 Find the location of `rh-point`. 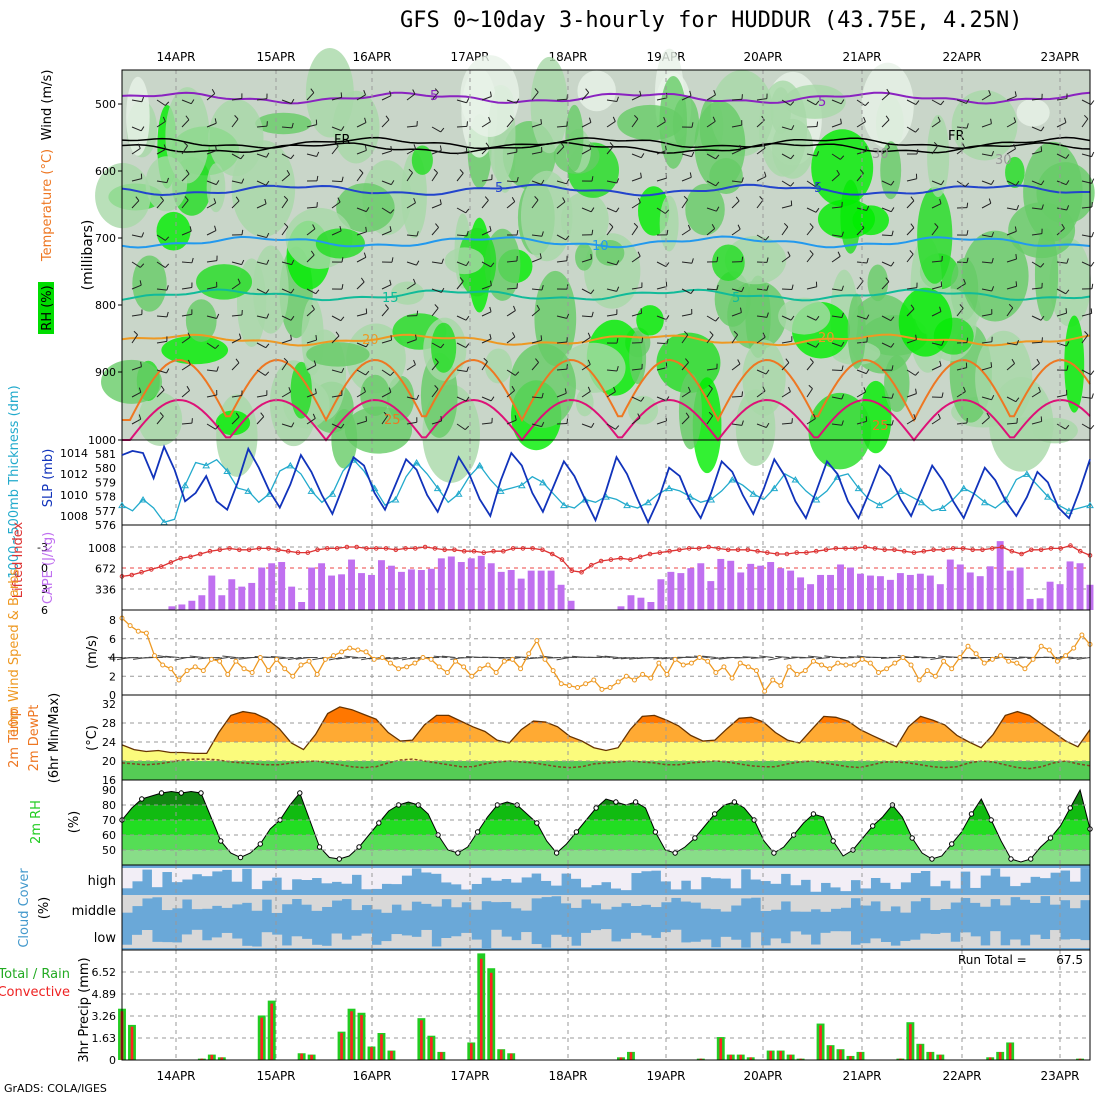

rh-point is located at coordinates (300, 793).